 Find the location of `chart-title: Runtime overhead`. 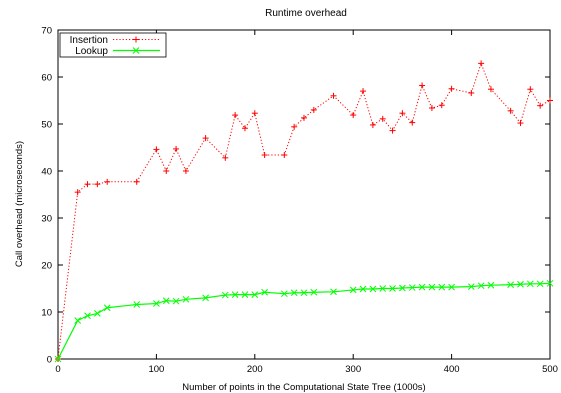

chart-title: Runtime overhead is located at coordinates (306, 13).